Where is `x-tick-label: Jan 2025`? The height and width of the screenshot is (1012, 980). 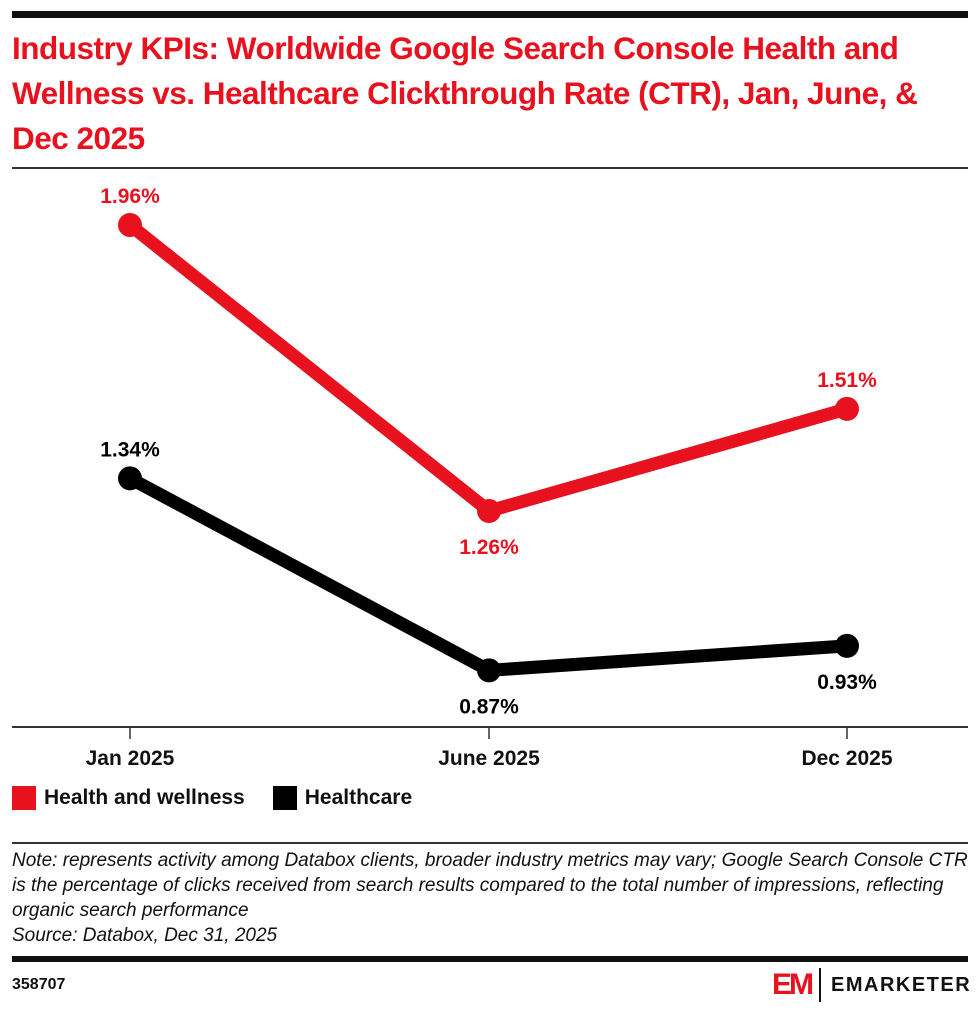 x-tick-label: Jan 2025 is located at coordinates (130, 758).